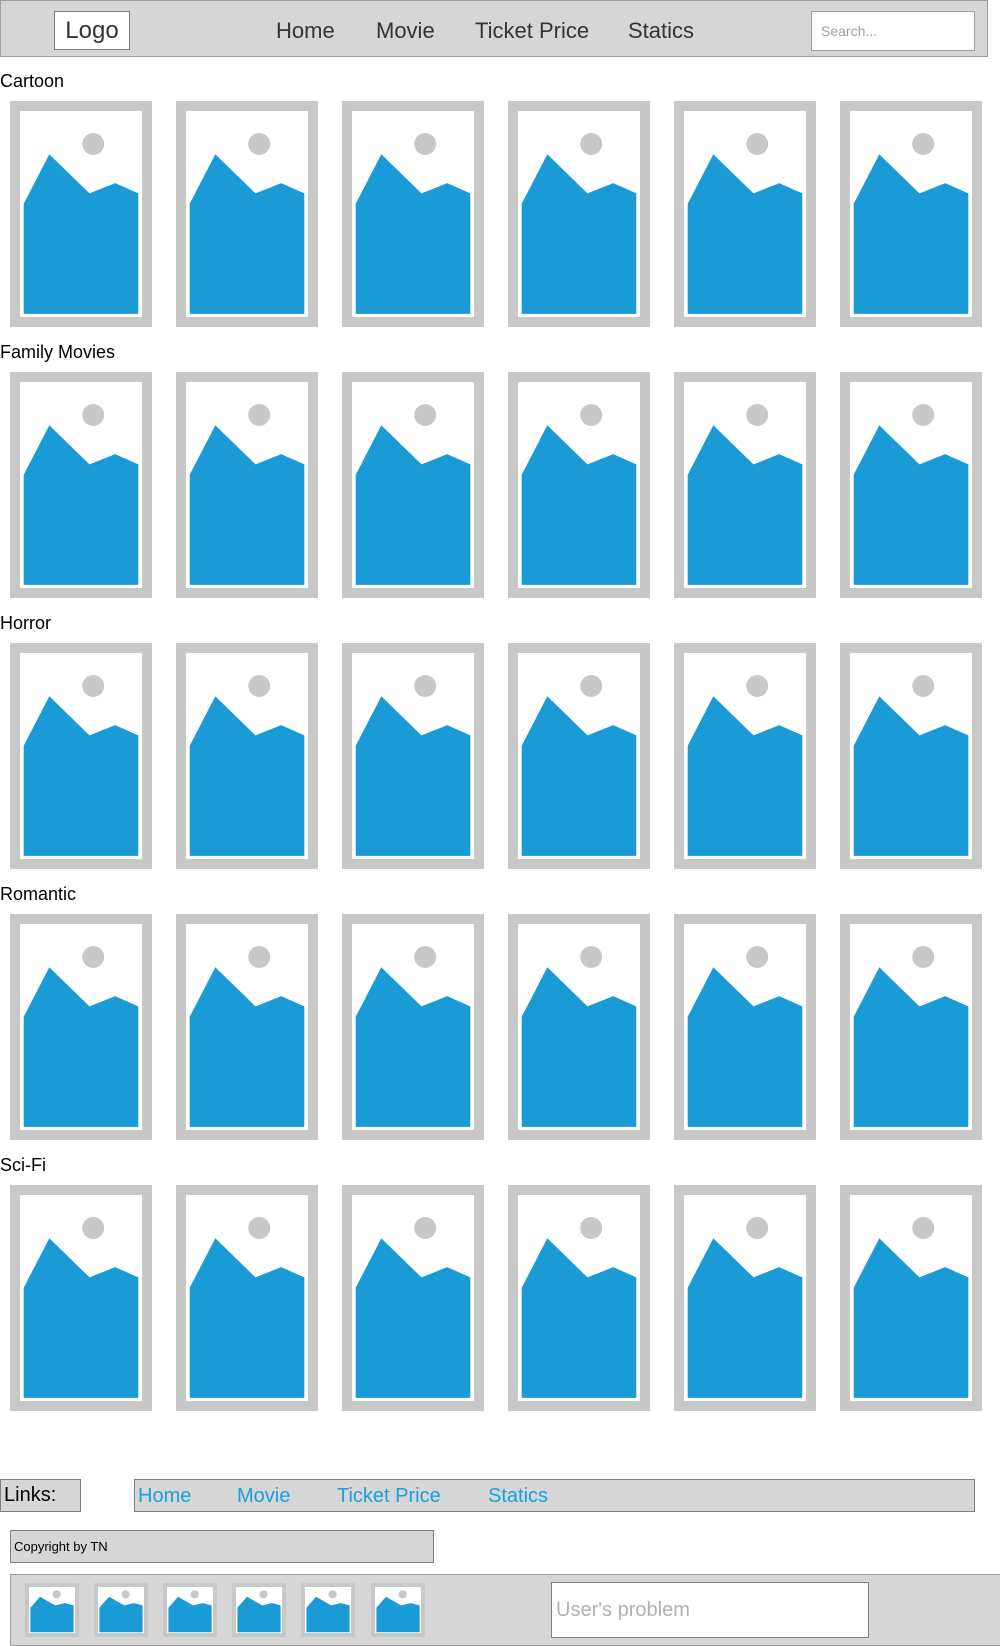  I want to click on footer-ticket-price-link: Ticket Price, so click(389, 1496).